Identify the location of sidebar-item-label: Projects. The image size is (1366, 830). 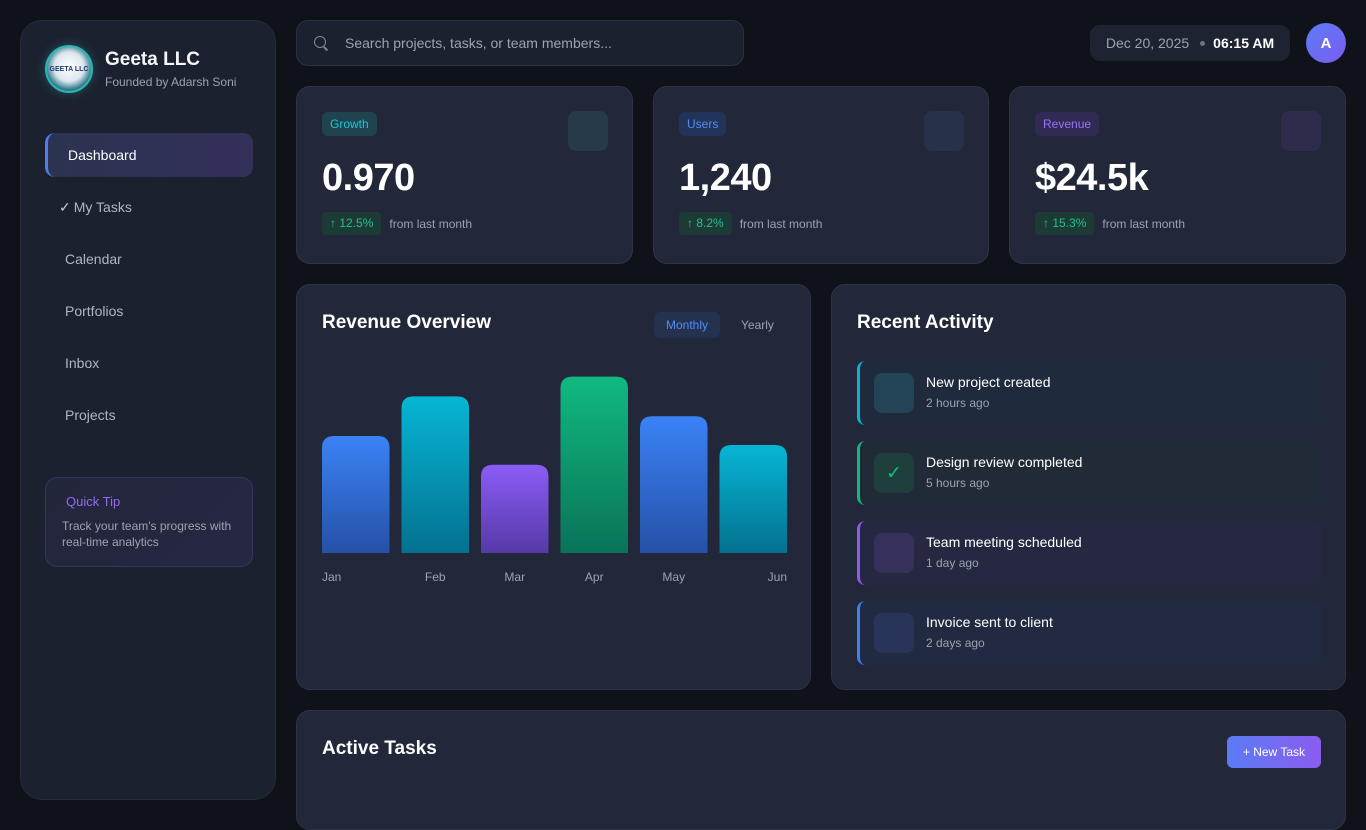
(90, 415).